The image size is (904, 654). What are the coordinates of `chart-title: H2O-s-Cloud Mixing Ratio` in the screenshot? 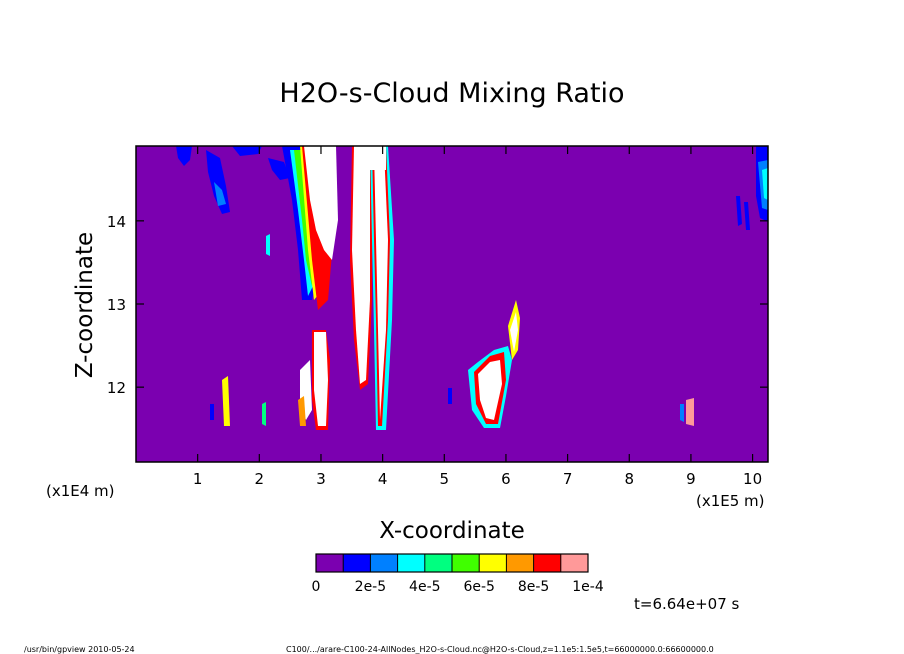 It's located at (451, 93).